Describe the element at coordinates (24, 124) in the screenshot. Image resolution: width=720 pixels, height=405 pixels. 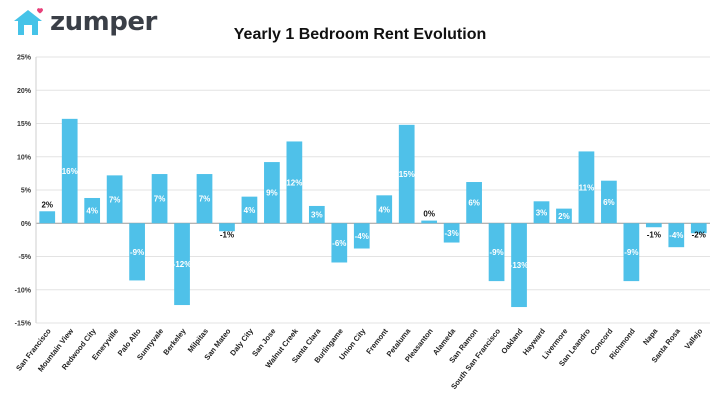
I see `y-tick-label: 15%` at that location.